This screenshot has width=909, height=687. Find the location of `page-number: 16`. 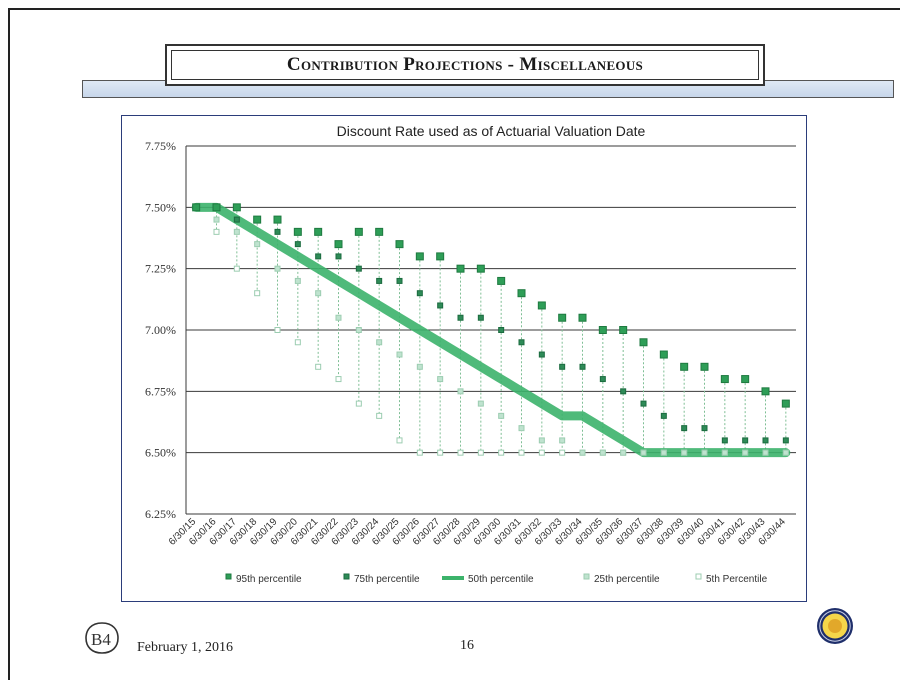

page-number: 16 is located at coordinates (467, 645).